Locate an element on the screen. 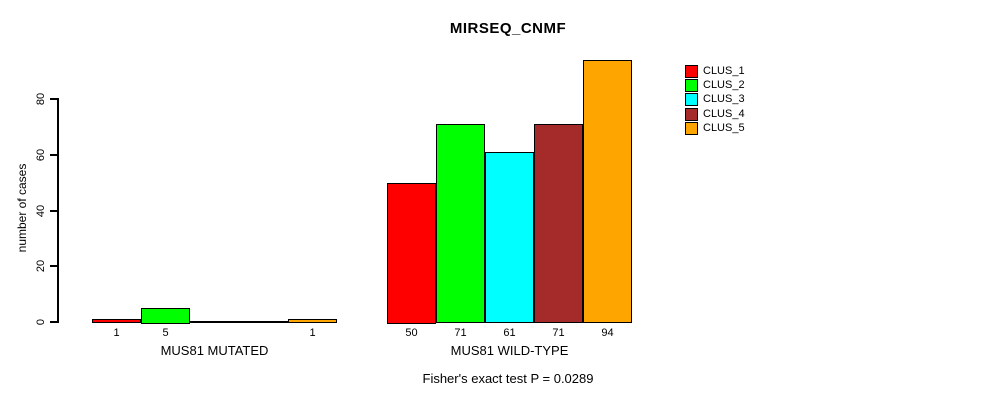 This screenshot has height=400, width=990. legend-item: CLUS_1 is located at coordinates (715, 71).